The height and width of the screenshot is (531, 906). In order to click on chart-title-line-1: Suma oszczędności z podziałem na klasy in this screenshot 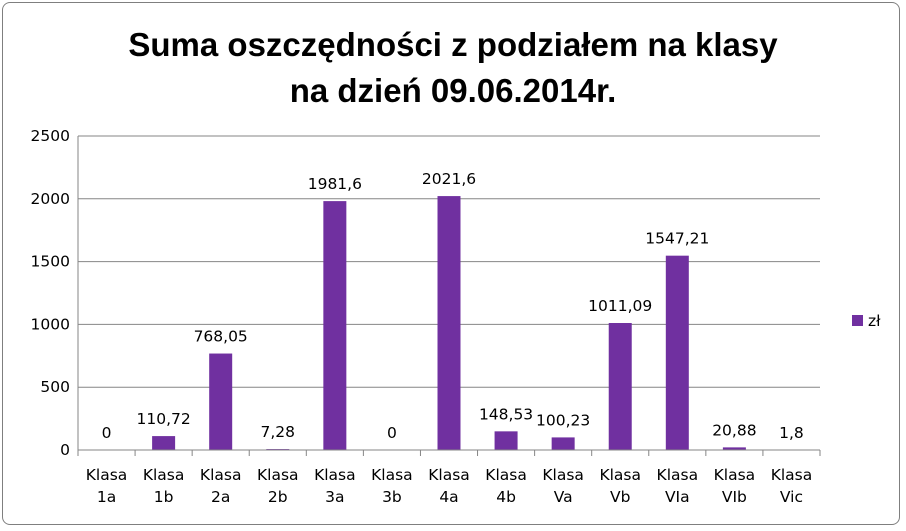, I will do `click(453, 44)`.